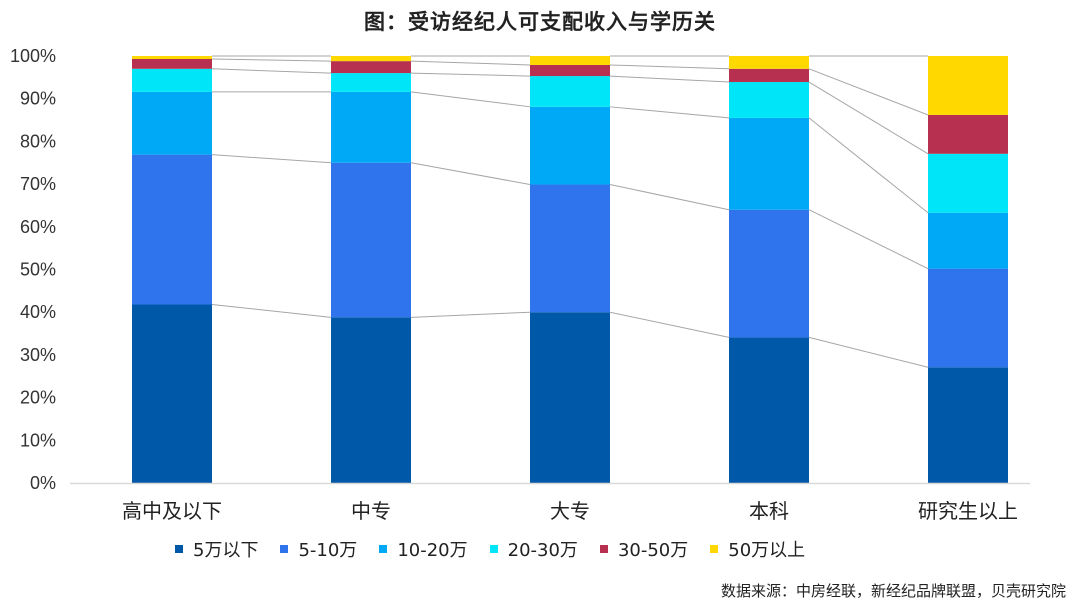 The height and width of the screenshot is (608, 1080). I want to click on y-tick-label: 0%, so click(43, 483).